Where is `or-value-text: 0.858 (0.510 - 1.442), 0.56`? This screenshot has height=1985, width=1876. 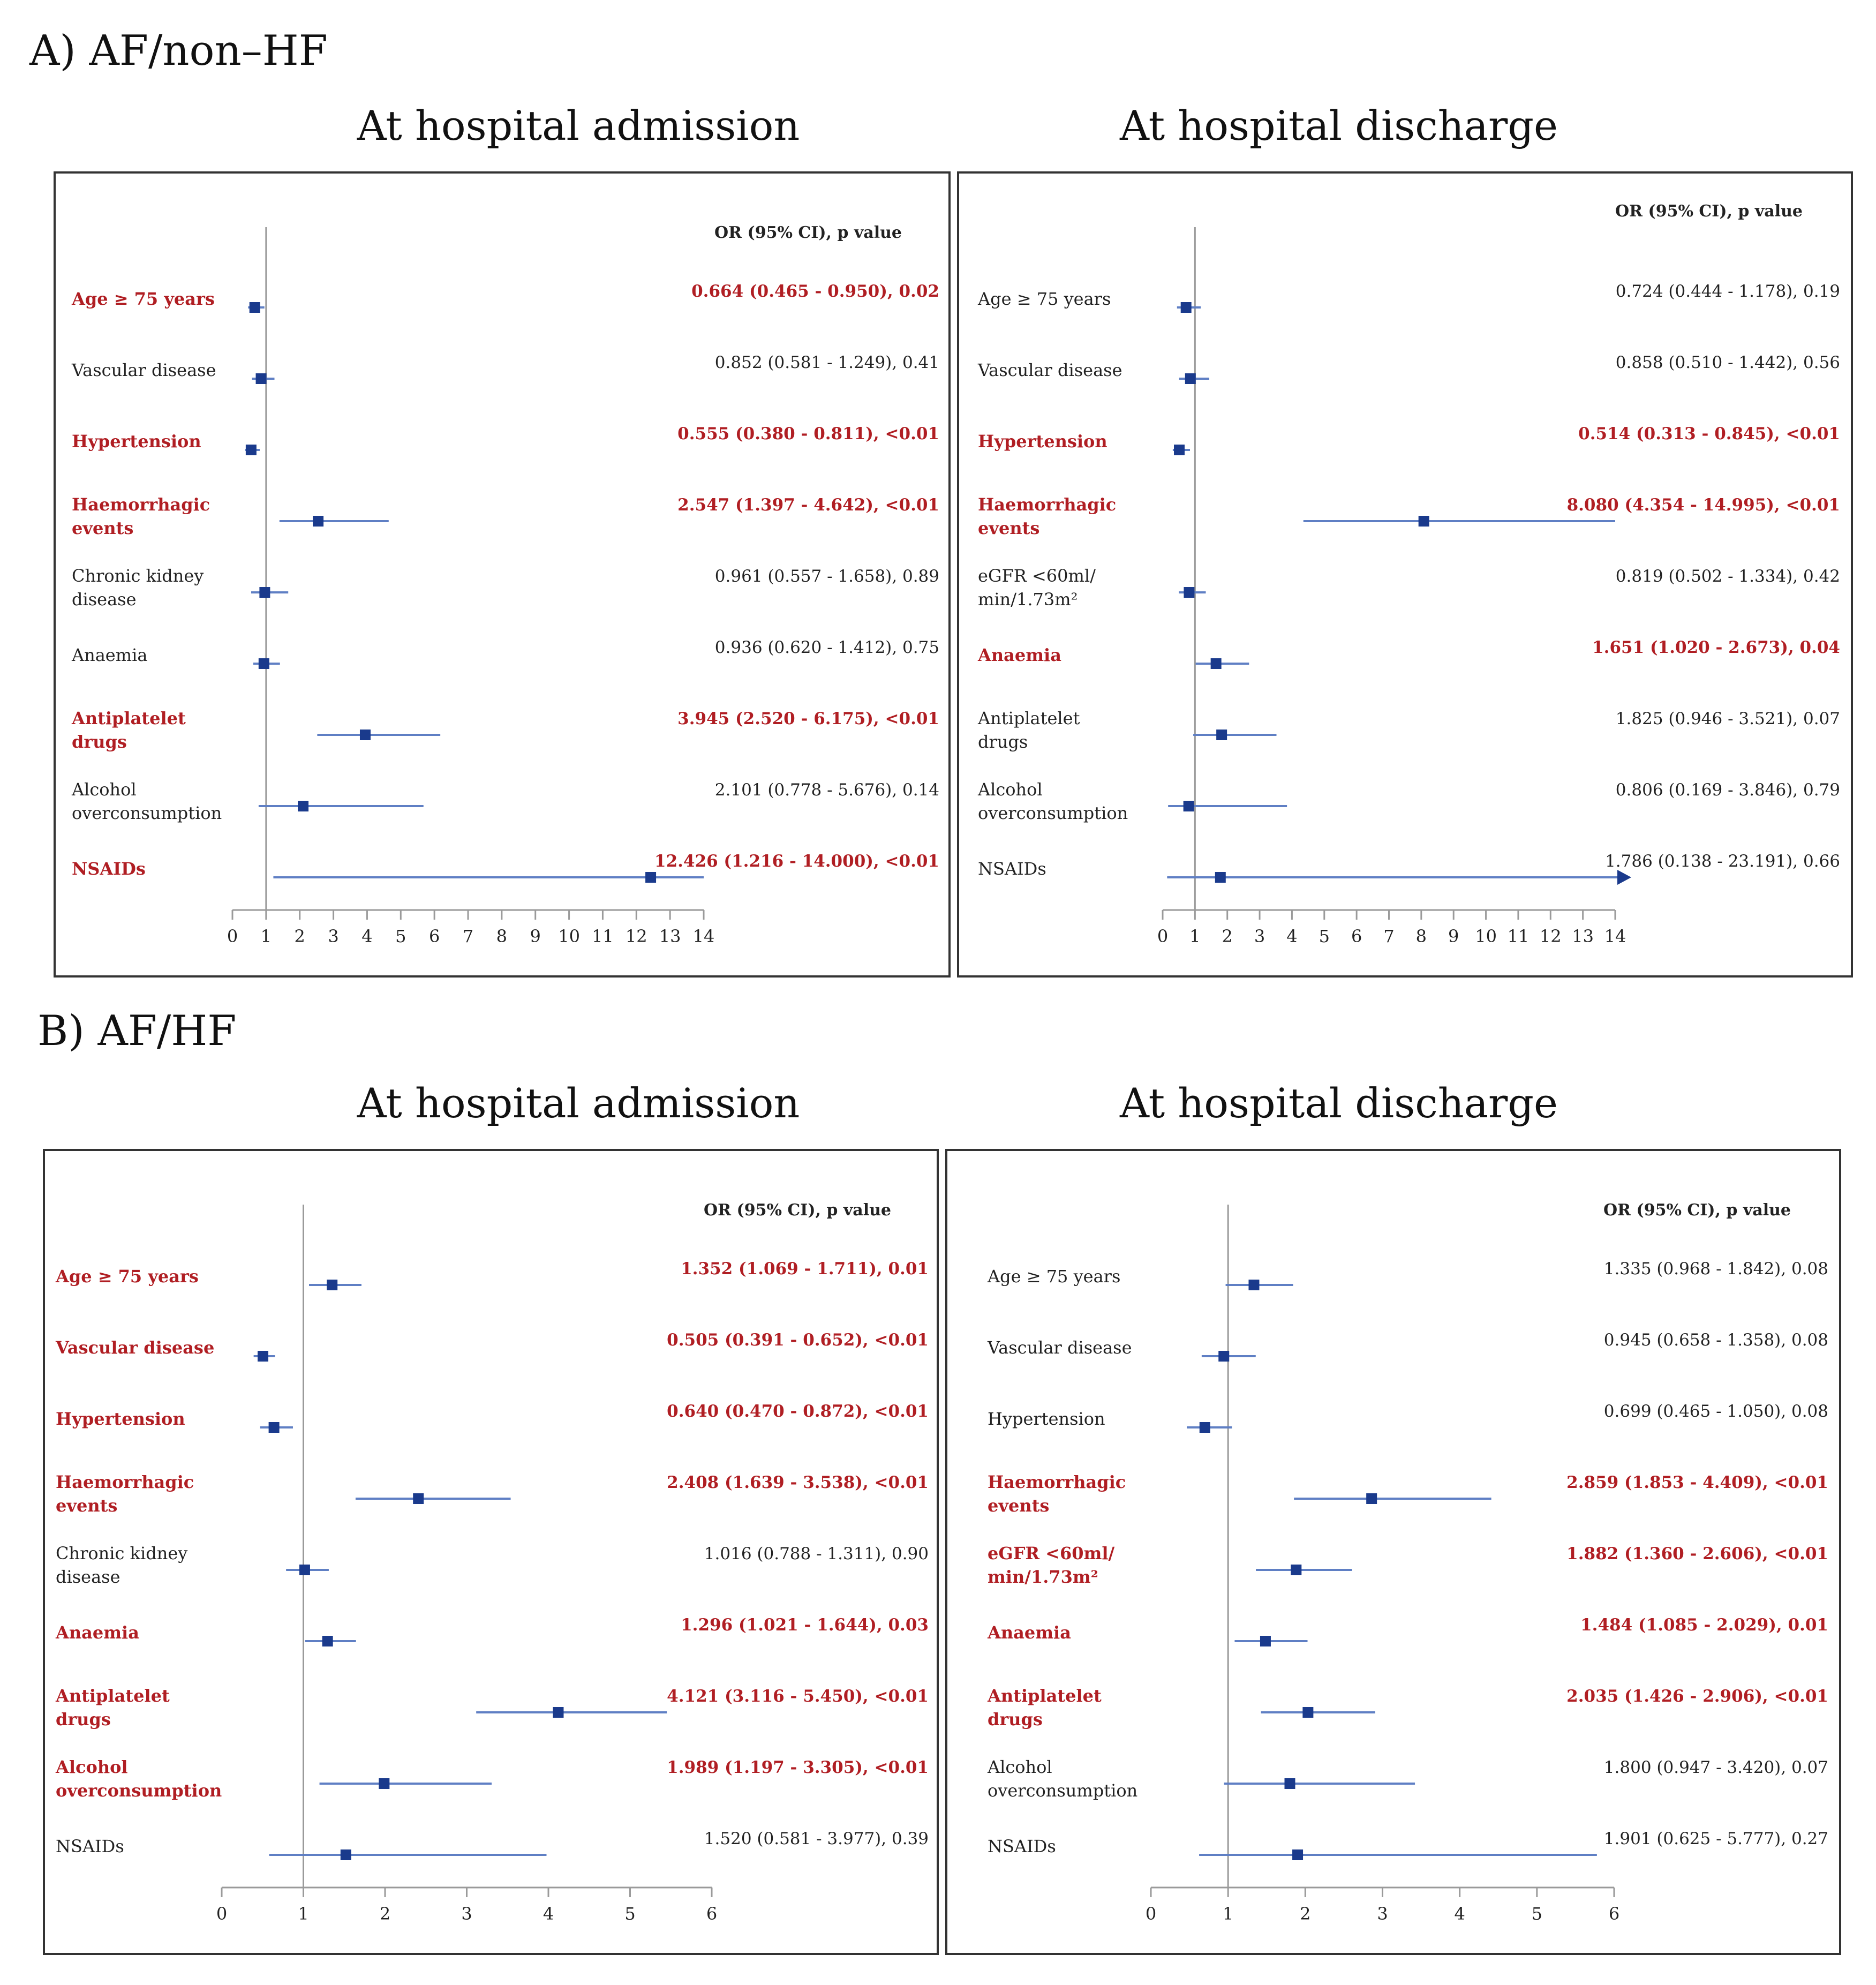 or-value-text: 0.858 (0.510 - 1.442), 0.56 is located at coordinates (1728, 362).